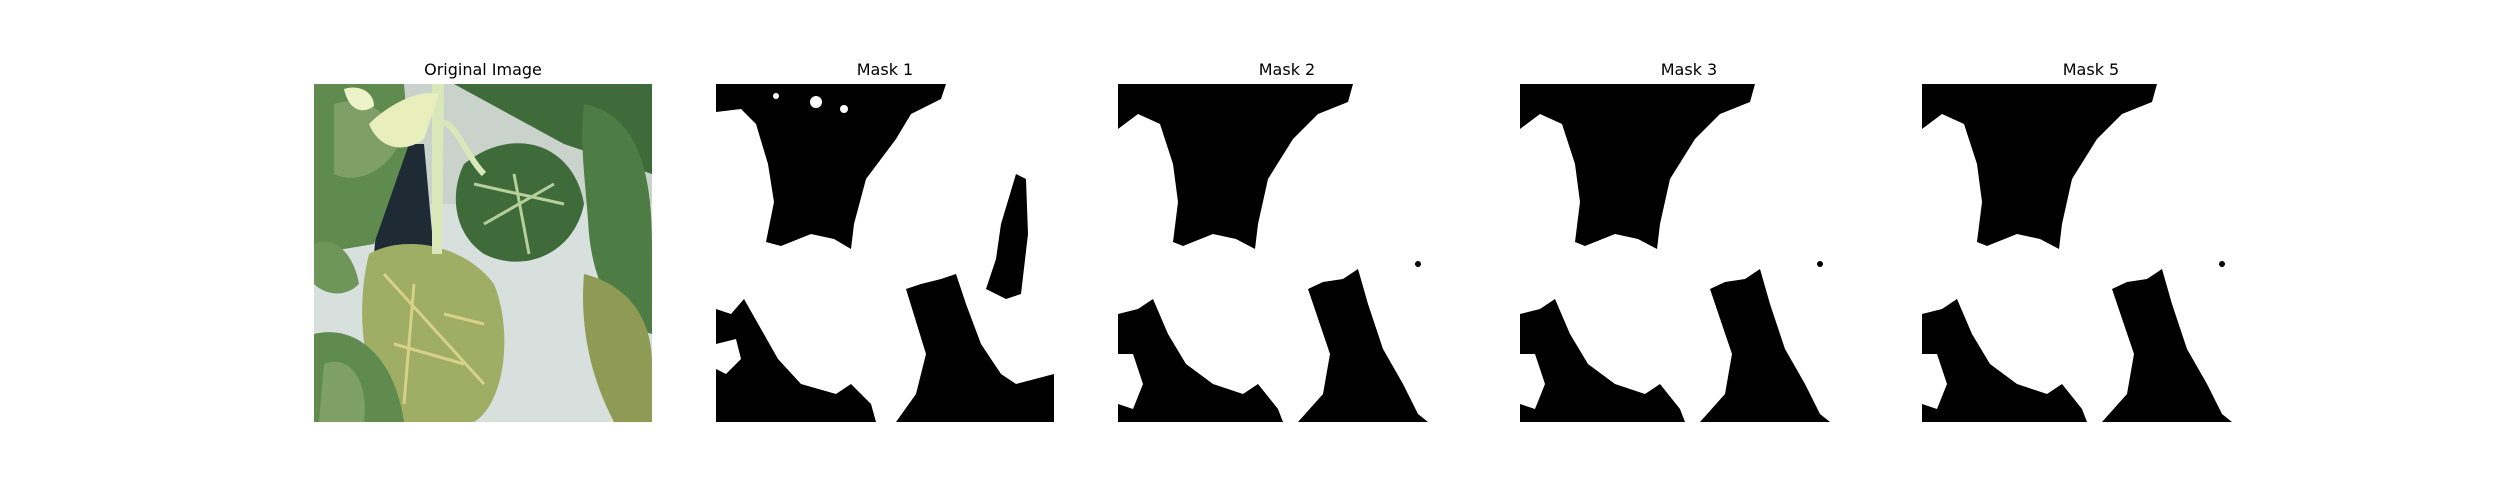 Image resolution: width=2500 pixels, height=500 pixels. I want to click on panel-title: Mask 5, so click(2091, 69).